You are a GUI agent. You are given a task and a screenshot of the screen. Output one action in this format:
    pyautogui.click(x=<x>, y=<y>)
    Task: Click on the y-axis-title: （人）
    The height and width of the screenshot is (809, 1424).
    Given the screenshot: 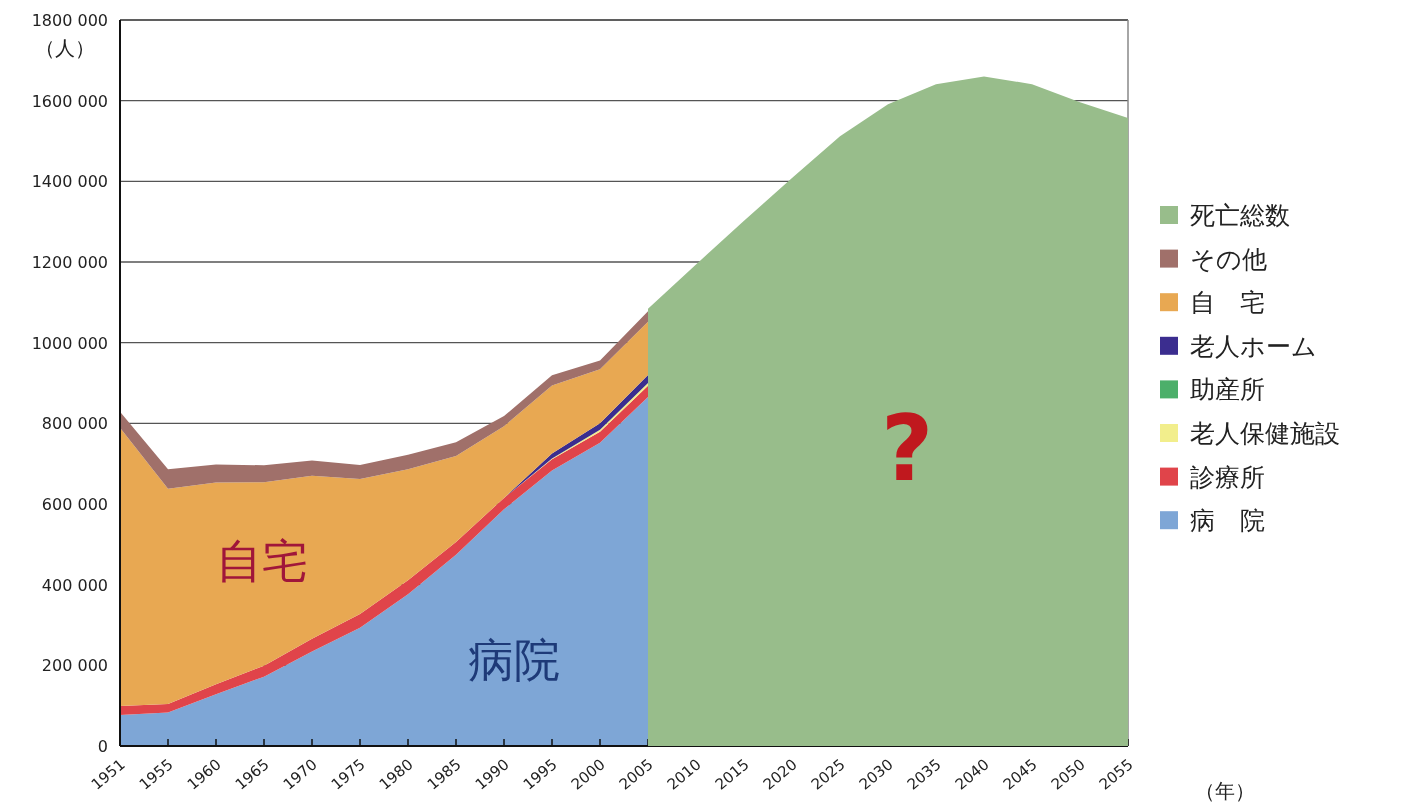 What is the action you would take?
    pyautogui.click(x=65, y=48)
    